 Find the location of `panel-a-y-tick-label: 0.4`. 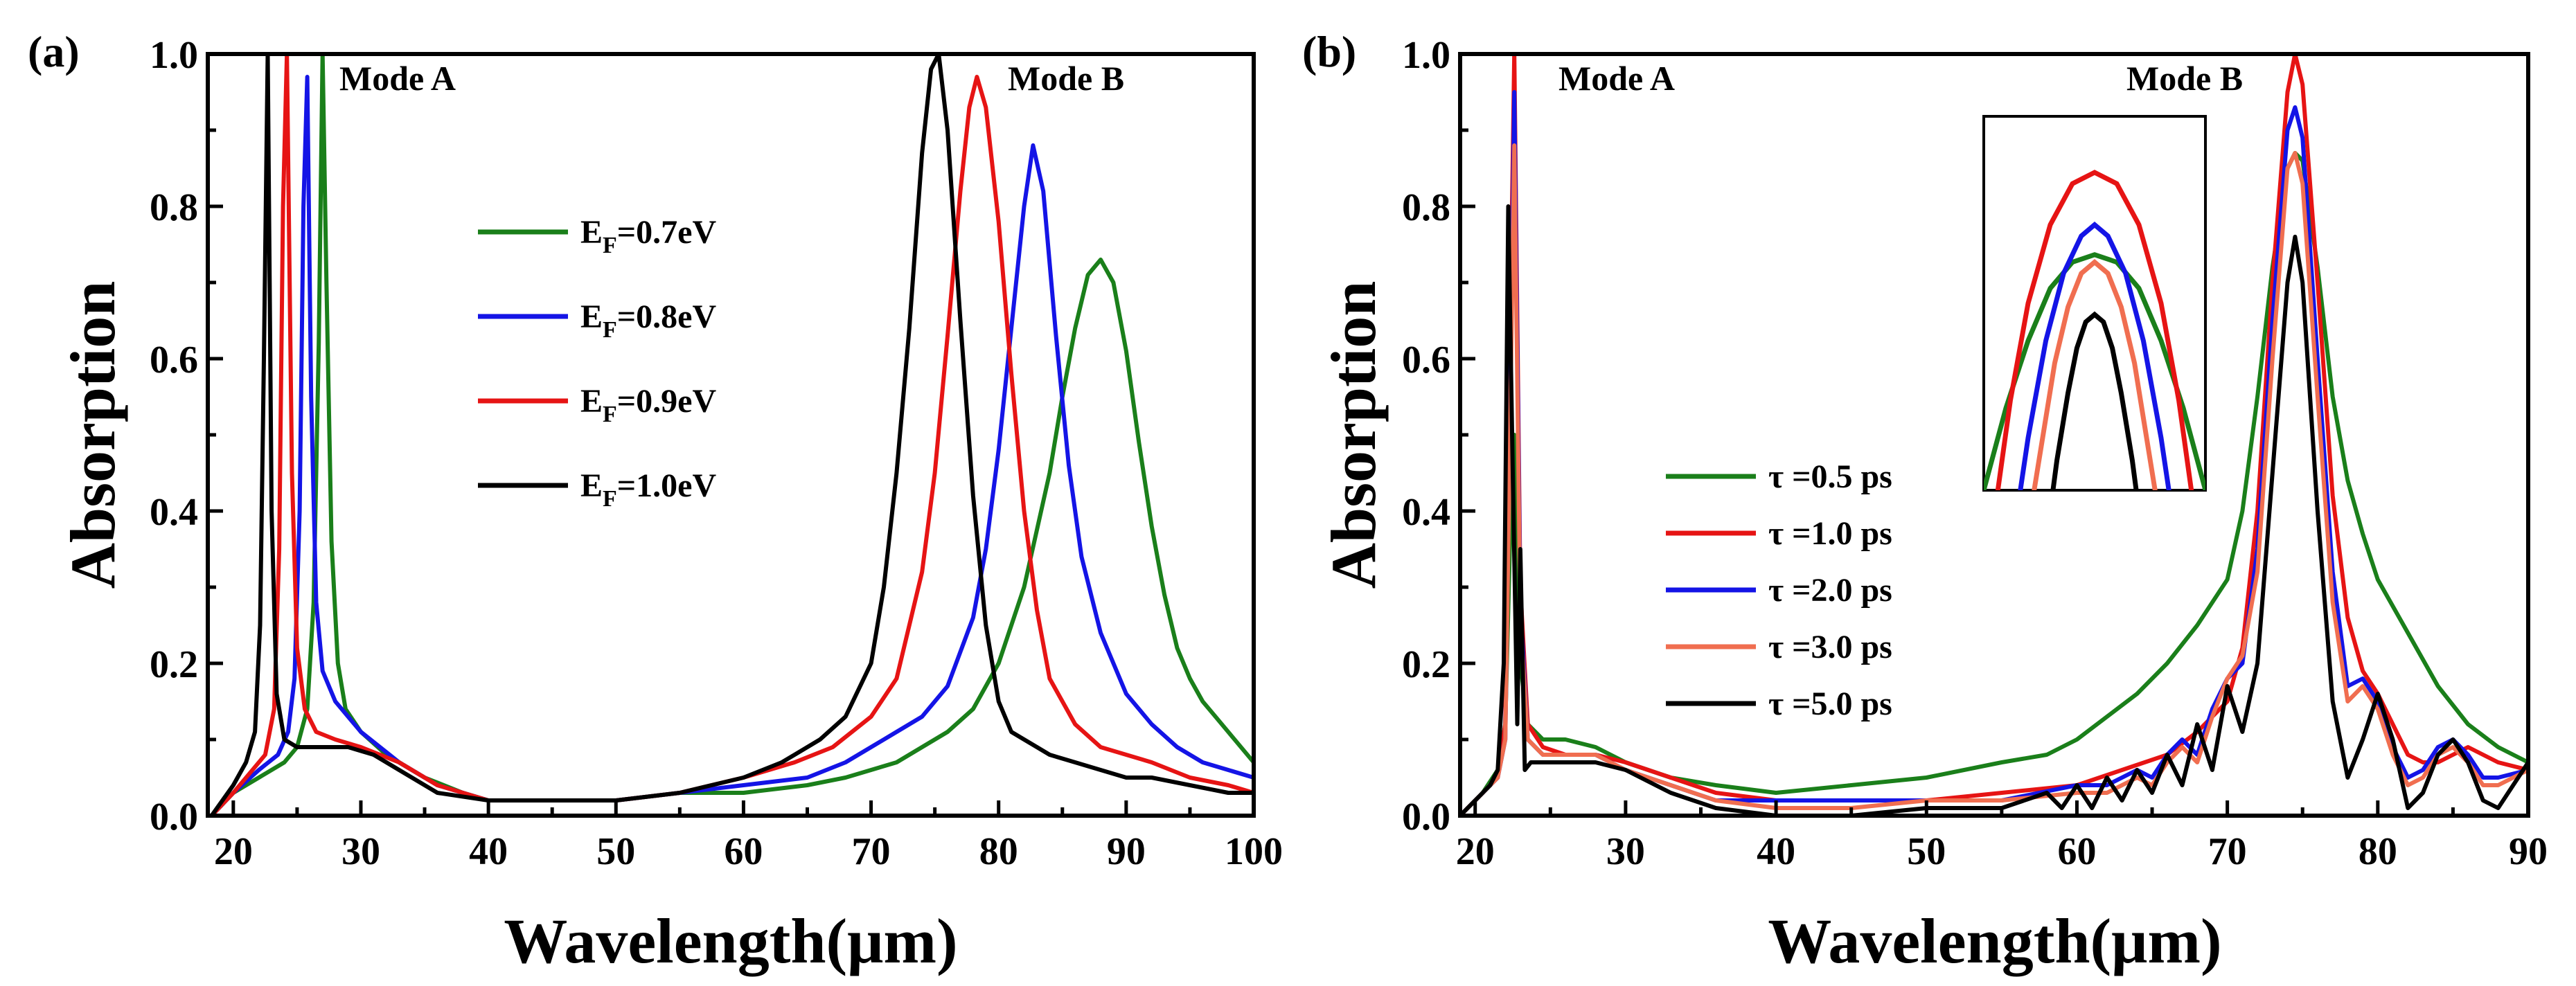

panel-a-y-tick-label: 0.4 is located at coordinates (174, 513).